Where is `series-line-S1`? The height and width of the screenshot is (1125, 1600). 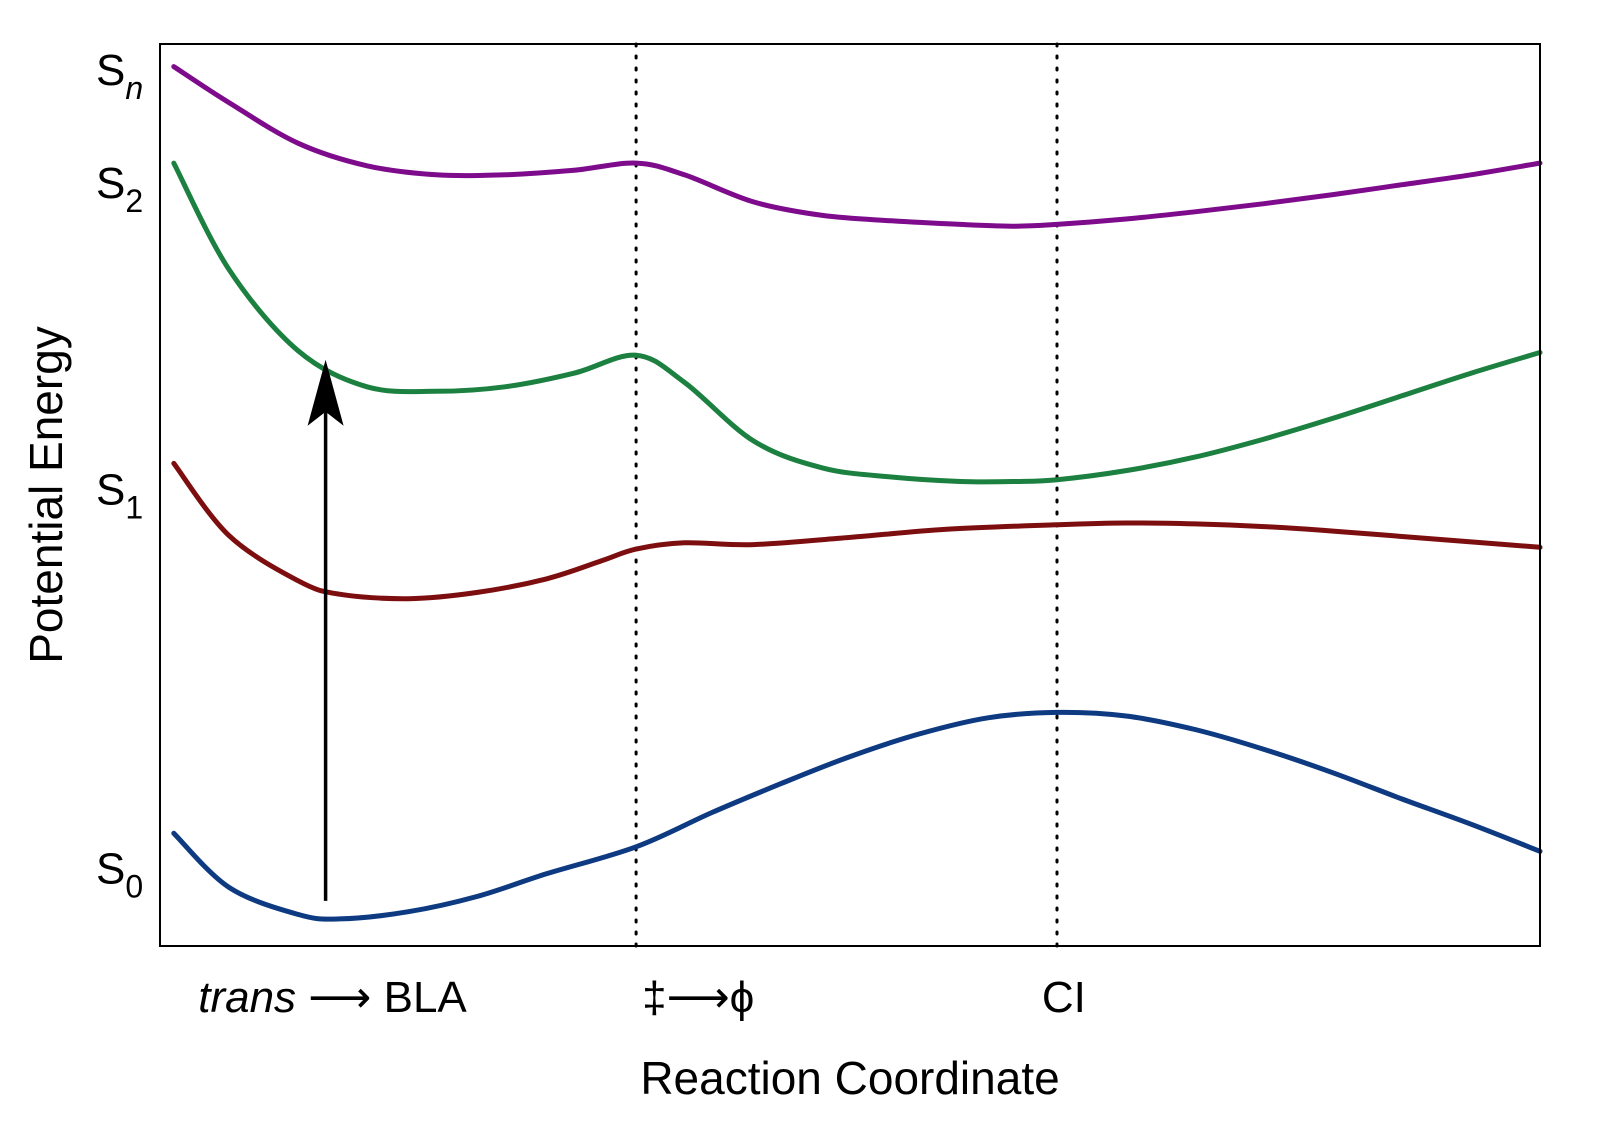
series-line-S1 is located at coordinates (857, 531).